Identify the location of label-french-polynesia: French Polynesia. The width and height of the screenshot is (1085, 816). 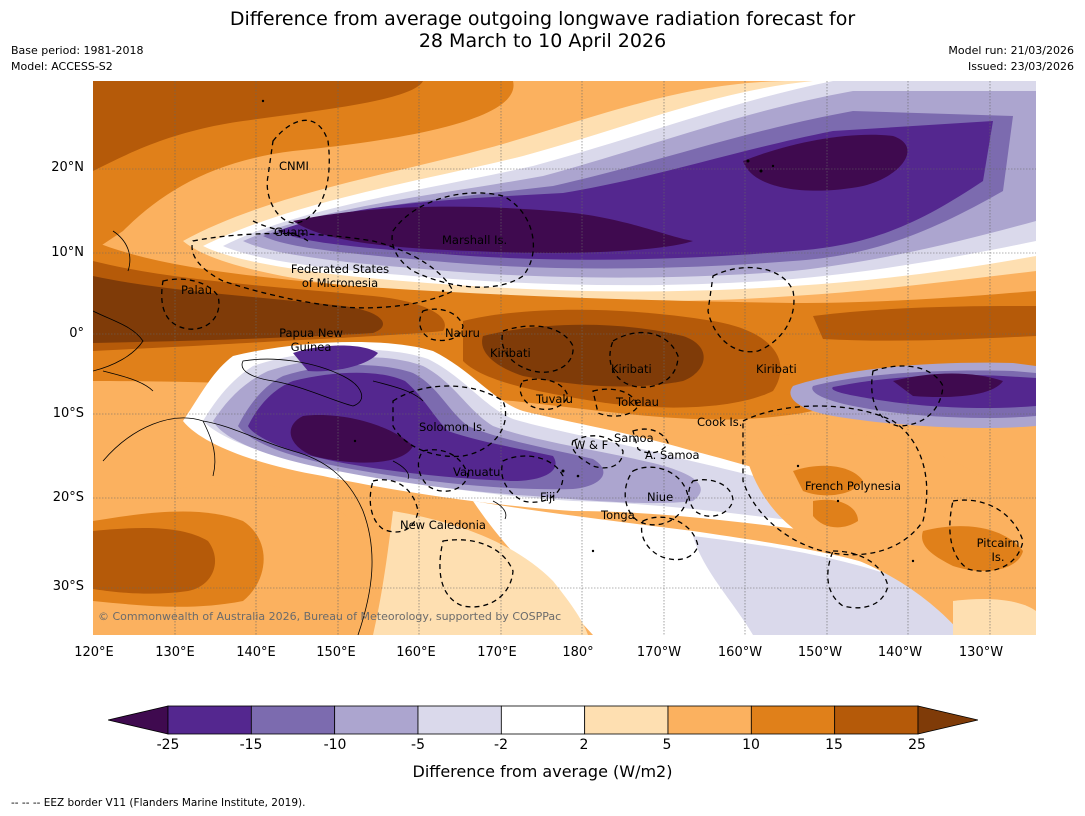
(853, 486).